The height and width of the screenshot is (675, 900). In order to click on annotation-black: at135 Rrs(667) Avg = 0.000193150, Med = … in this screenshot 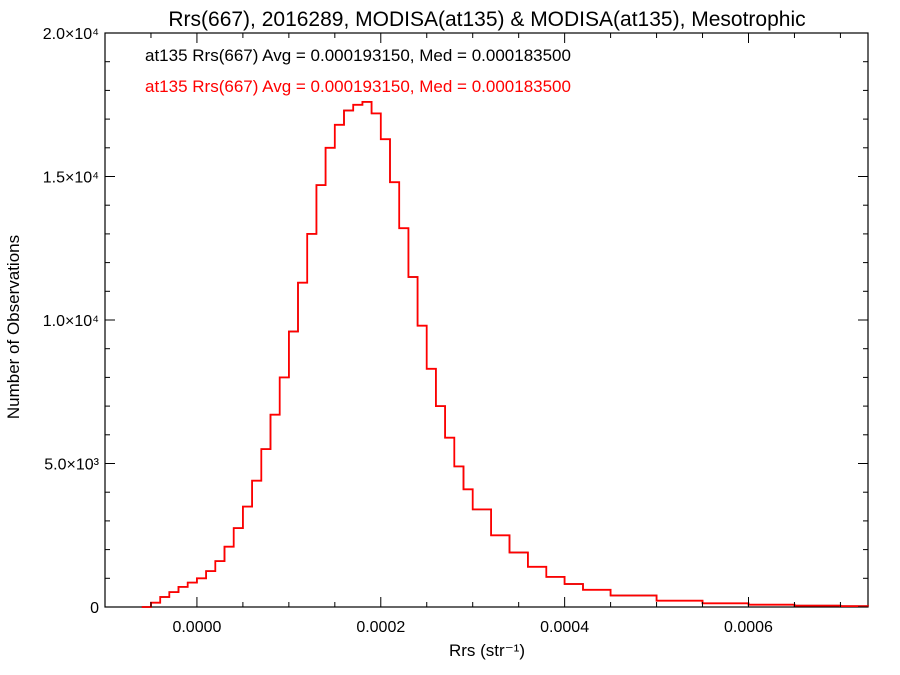, I will do `click(358, 55)`.